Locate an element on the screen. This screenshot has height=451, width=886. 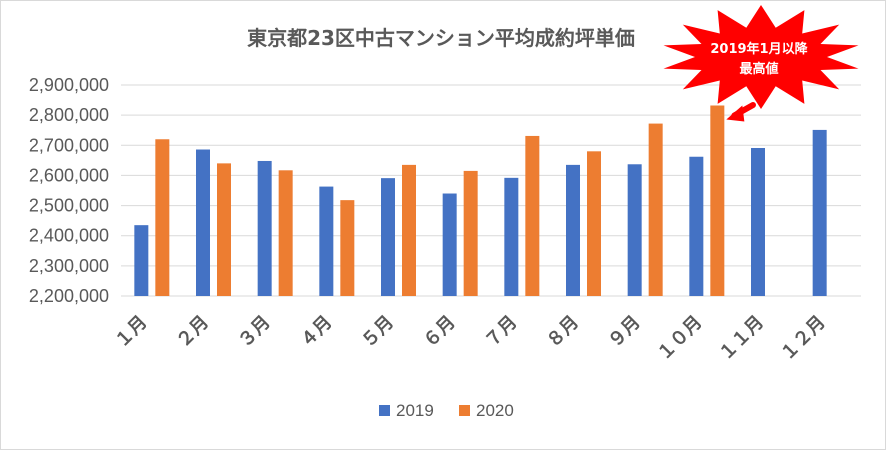
x-tick-label: ４月 is located at coordinates (316, 332).